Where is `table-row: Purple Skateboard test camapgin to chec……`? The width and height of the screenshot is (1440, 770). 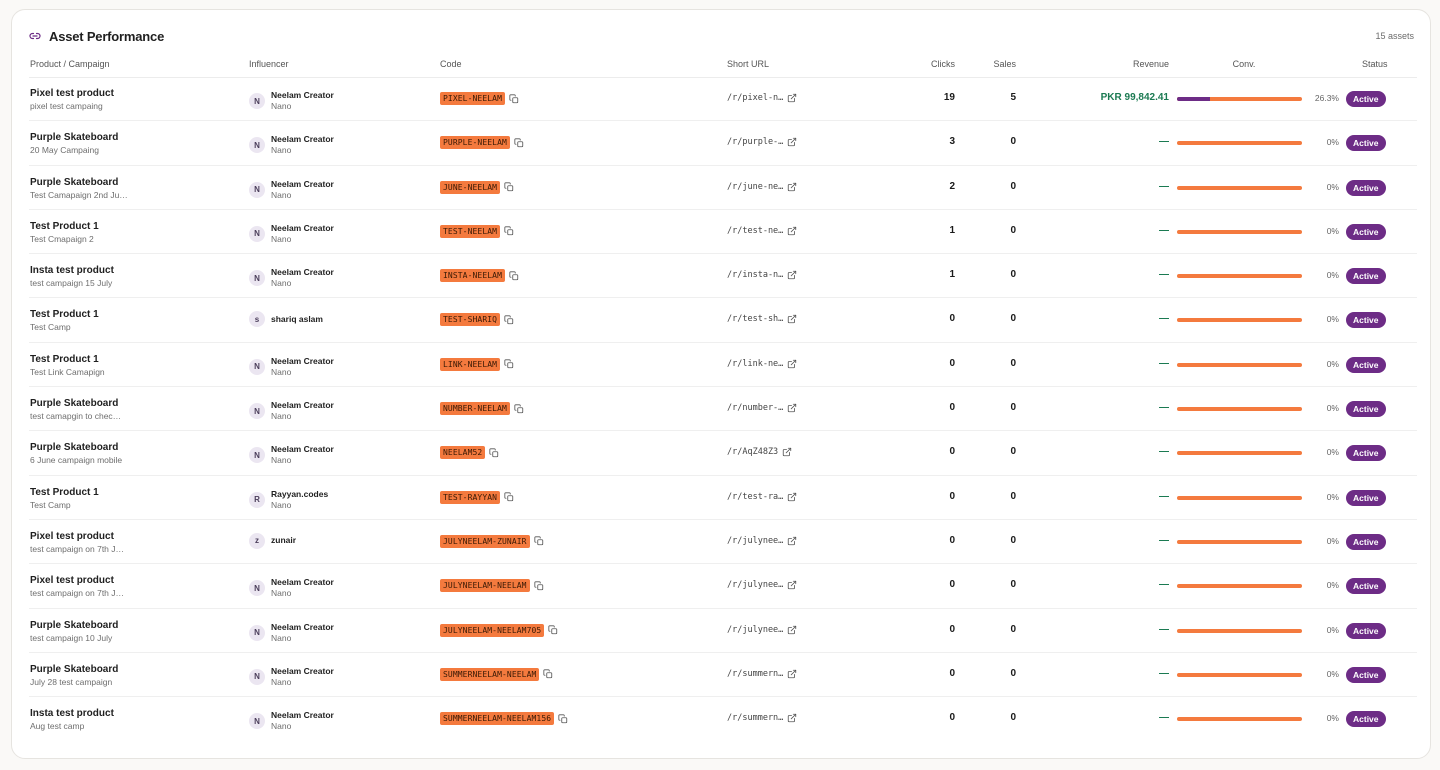 table-row: Purple Skateboard test camapgin to chec…… is located at coordinates (723, 409).